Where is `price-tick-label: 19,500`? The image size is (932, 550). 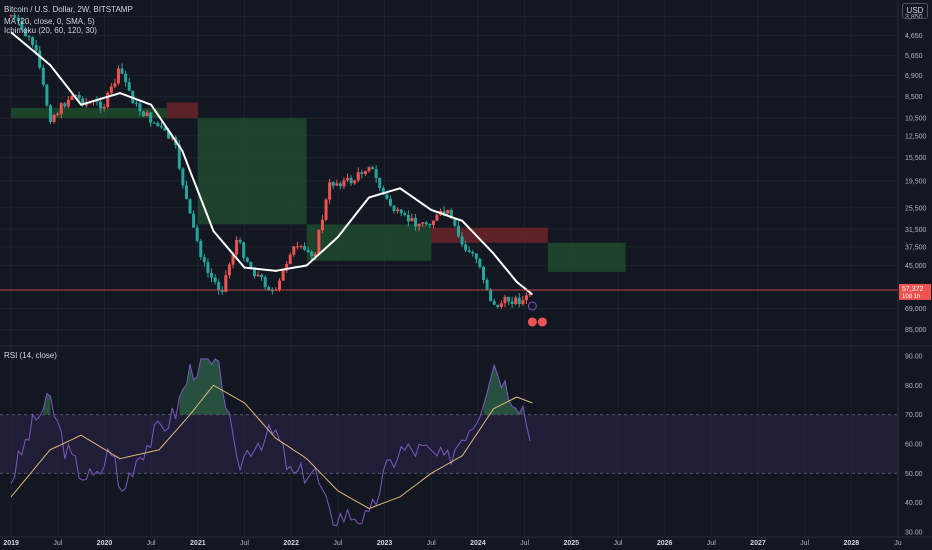
price-tick-label: 19,500 is located at coordinates (916, 181).